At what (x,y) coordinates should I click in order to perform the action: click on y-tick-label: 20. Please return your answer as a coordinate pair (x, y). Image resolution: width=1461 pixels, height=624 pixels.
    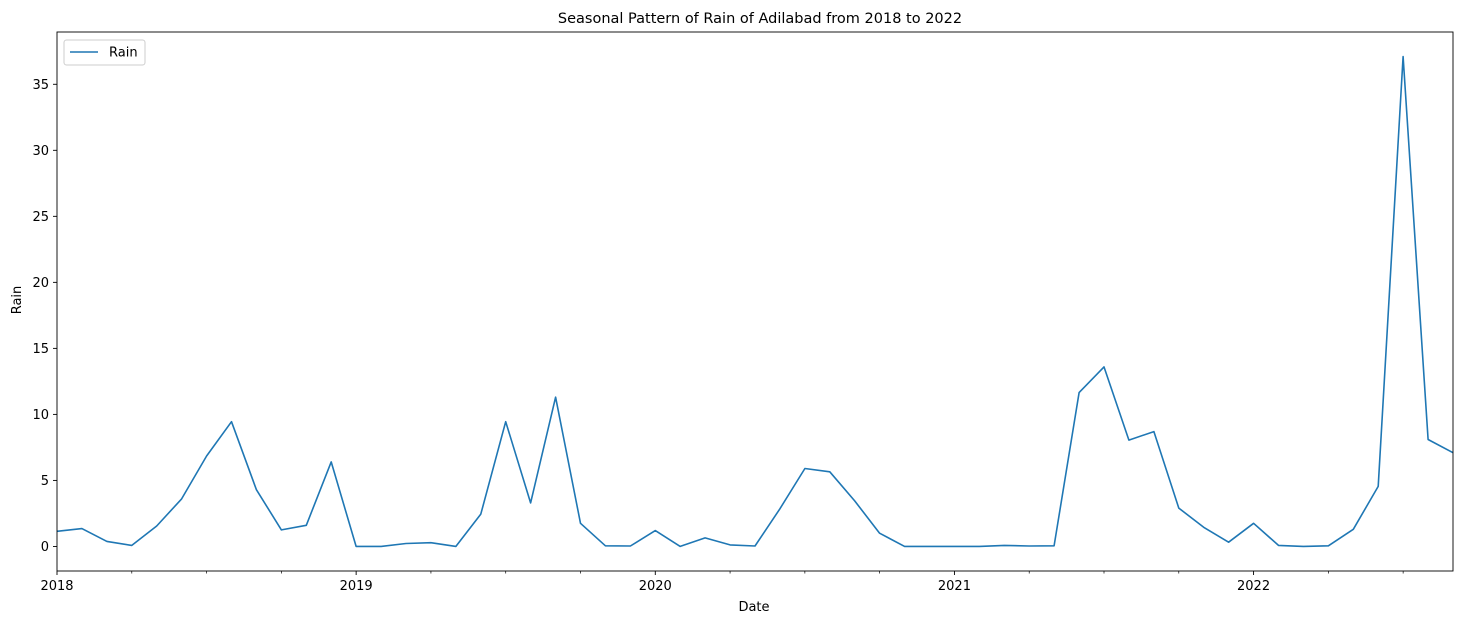
    Looking at the image, I should click on (40, 283).